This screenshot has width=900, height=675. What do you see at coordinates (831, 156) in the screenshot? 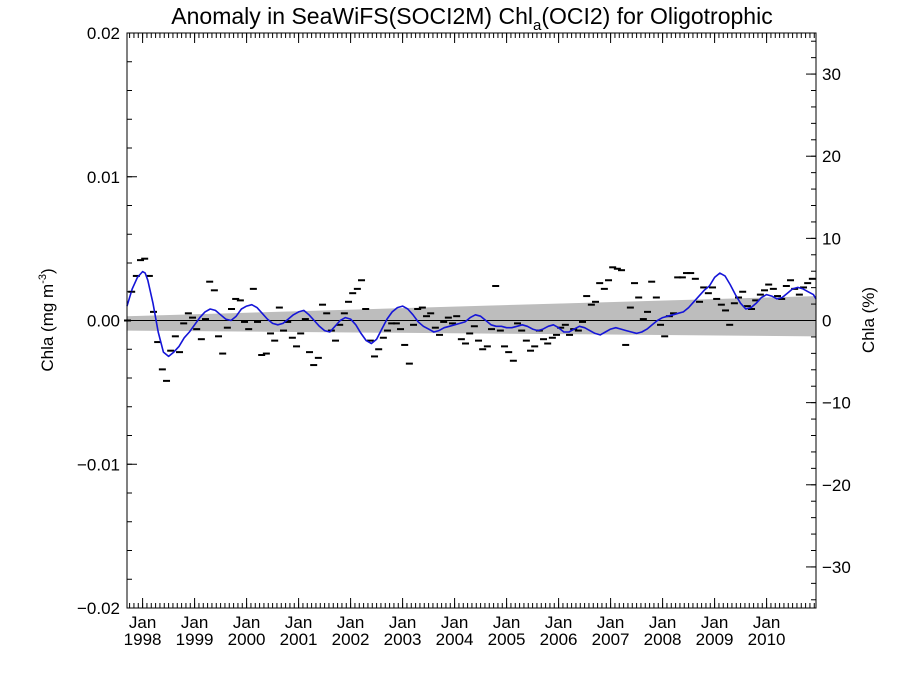
I see `right-tick-label: 20` at bounding box center [831, 156].